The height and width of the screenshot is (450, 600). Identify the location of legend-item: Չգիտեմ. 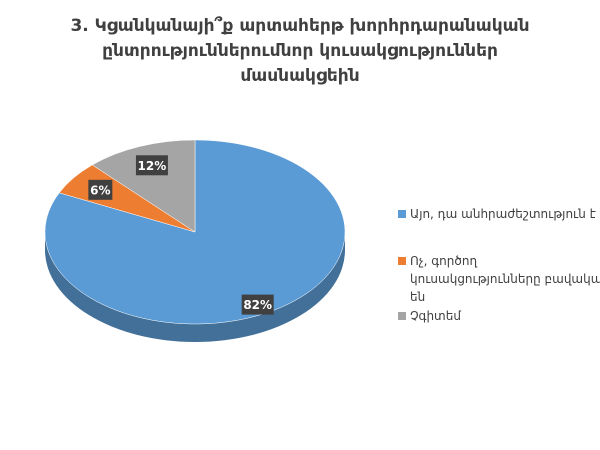
(499, 316).